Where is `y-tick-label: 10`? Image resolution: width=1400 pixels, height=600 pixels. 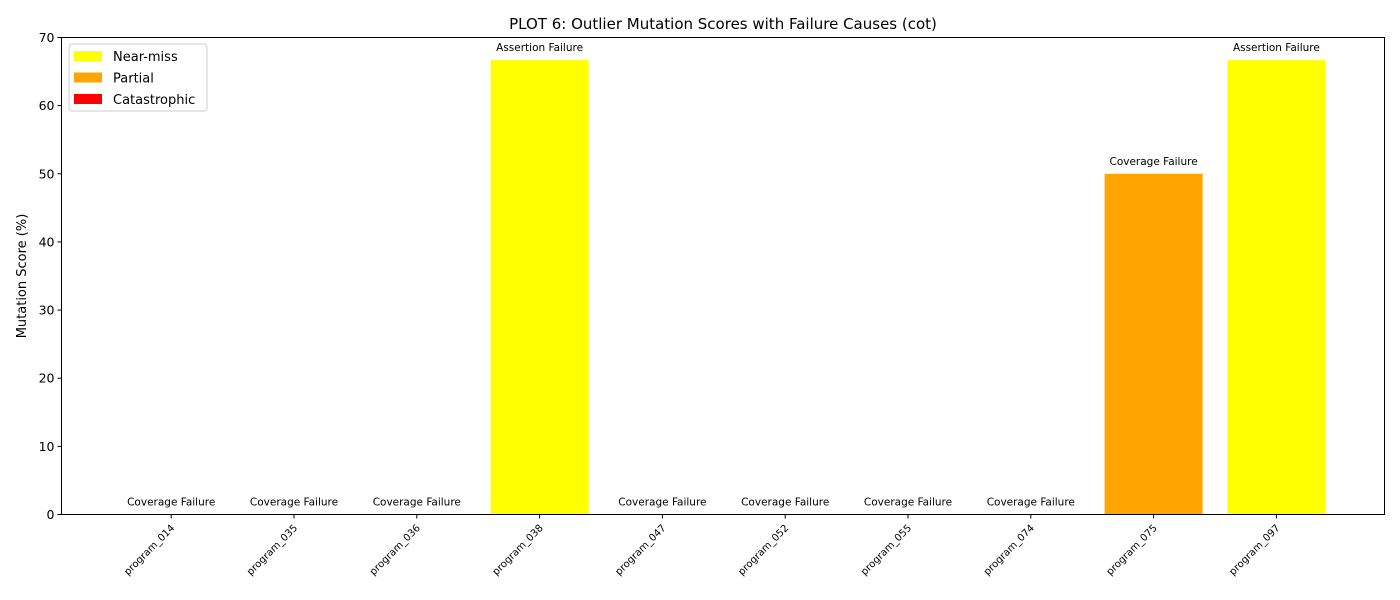 y-tick-label: 10 is located at coordinates (47, 446).